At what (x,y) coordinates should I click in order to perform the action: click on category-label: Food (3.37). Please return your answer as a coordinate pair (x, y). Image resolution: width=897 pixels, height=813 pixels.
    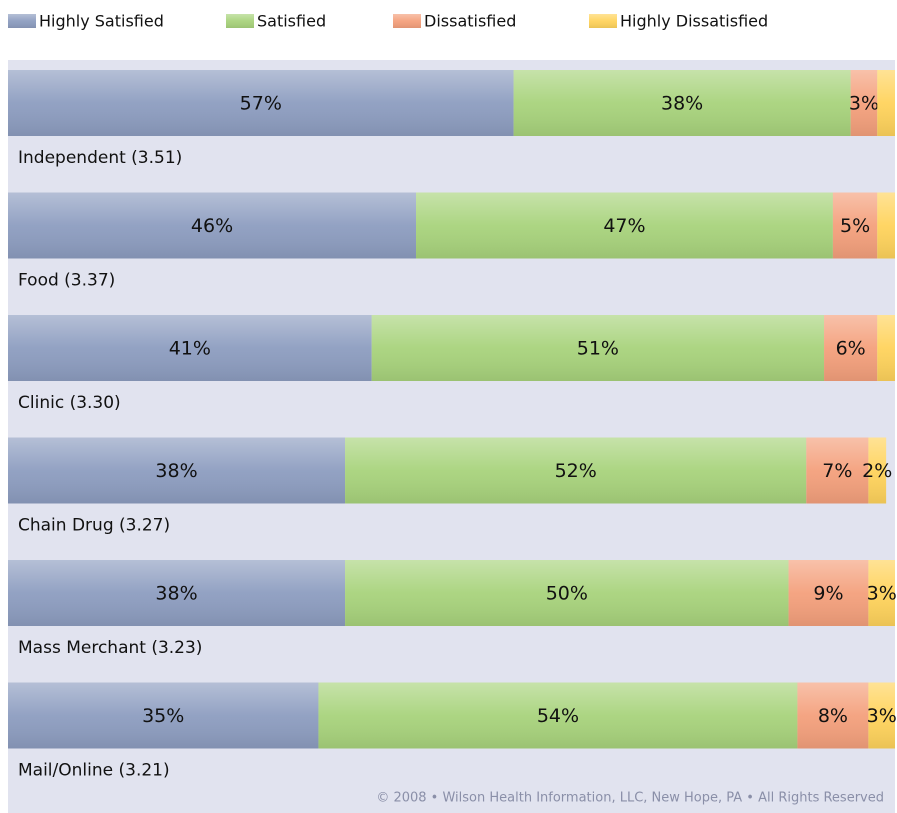
    Looking at the image, I should click on (66, 281).